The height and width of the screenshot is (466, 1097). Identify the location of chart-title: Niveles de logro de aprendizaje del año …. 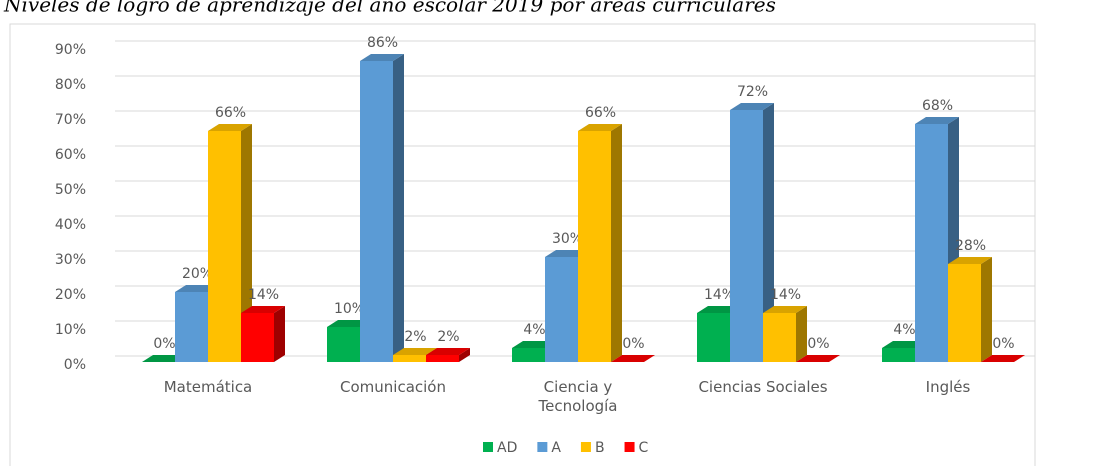
(389, 8).